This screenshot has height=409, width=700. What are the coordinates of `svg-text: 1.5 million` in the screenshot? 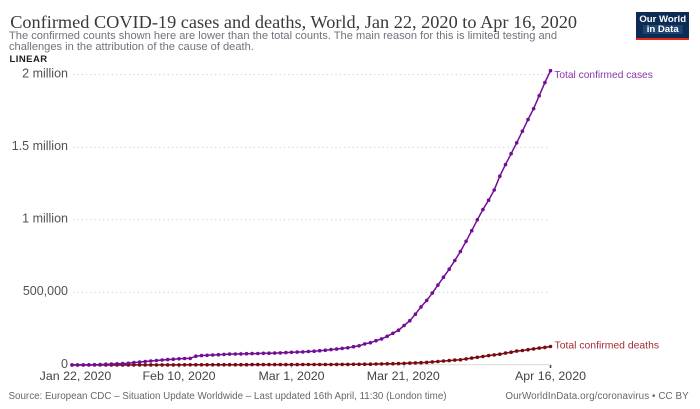 It's located at (40, 146).